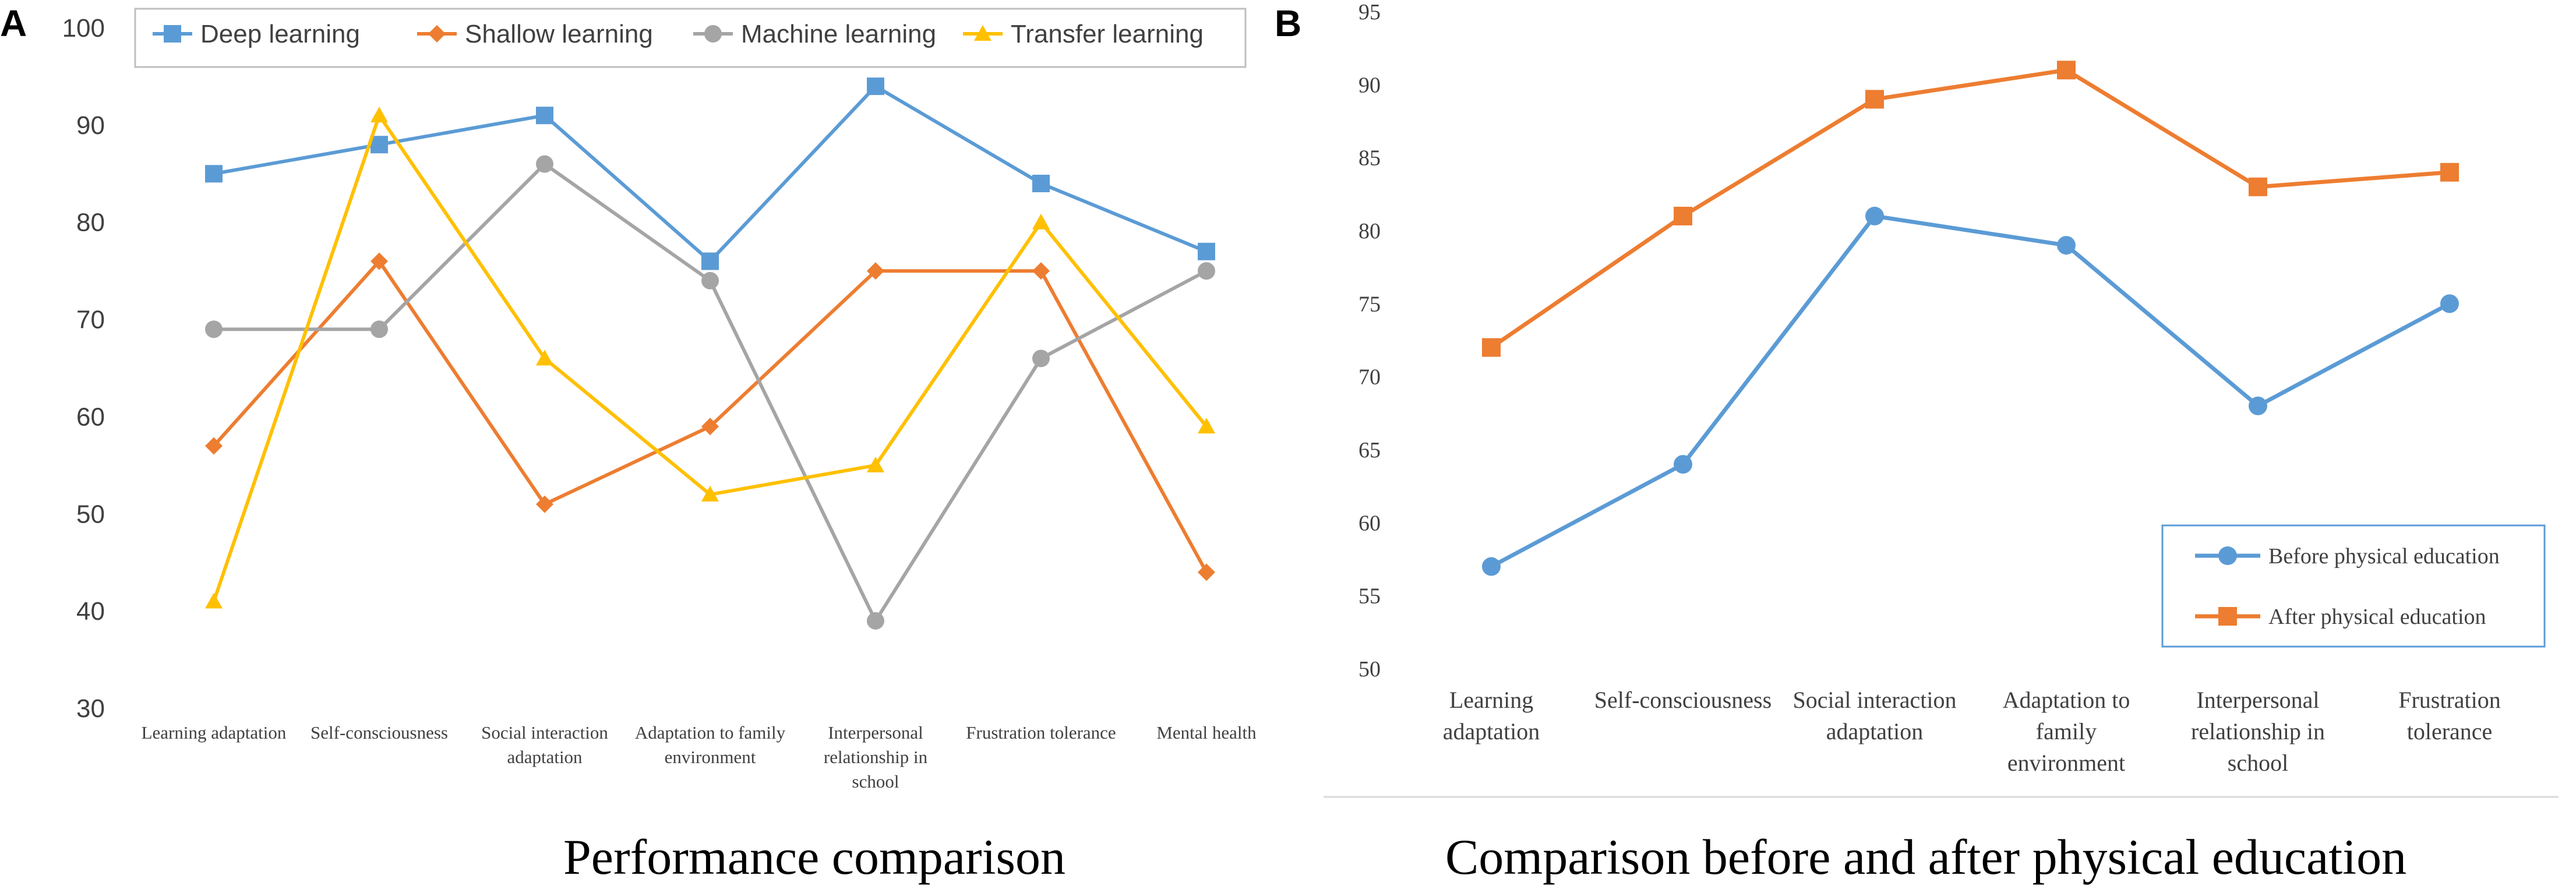  I want to click on legend-label-transfer-learning: Transfer learning, so click(1108, 34).